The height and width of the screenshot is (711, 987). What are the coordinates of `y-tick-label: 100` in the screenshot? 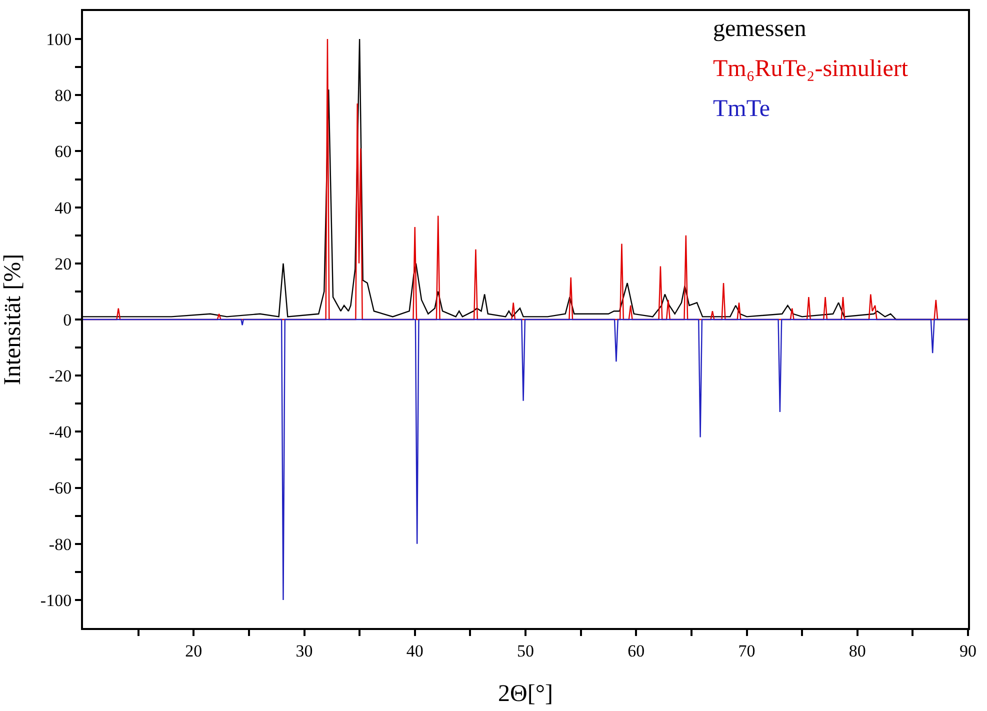 It's located at (59, 39).